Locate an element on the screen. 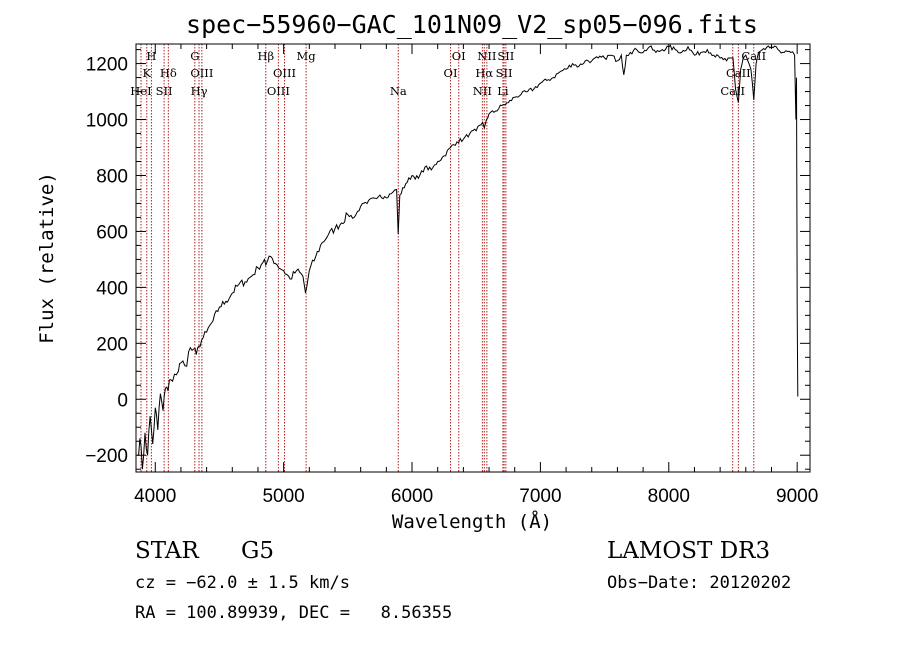  line-label-15: NII is located at coordinates (486, 56).